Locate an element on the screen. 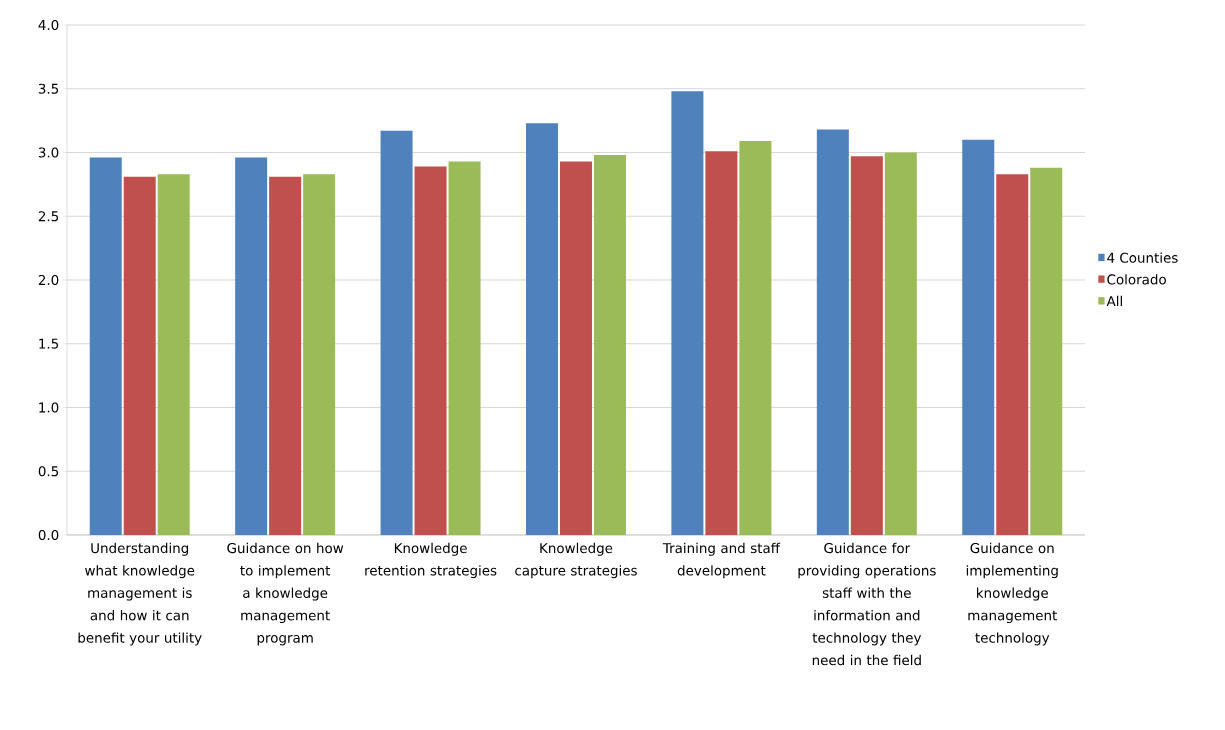 The width and height of the screenshot is (1225, 730). x-tick-label: Guidance for providing operations staff with the information and technology they need in the field is located at coordinates (867, 604).